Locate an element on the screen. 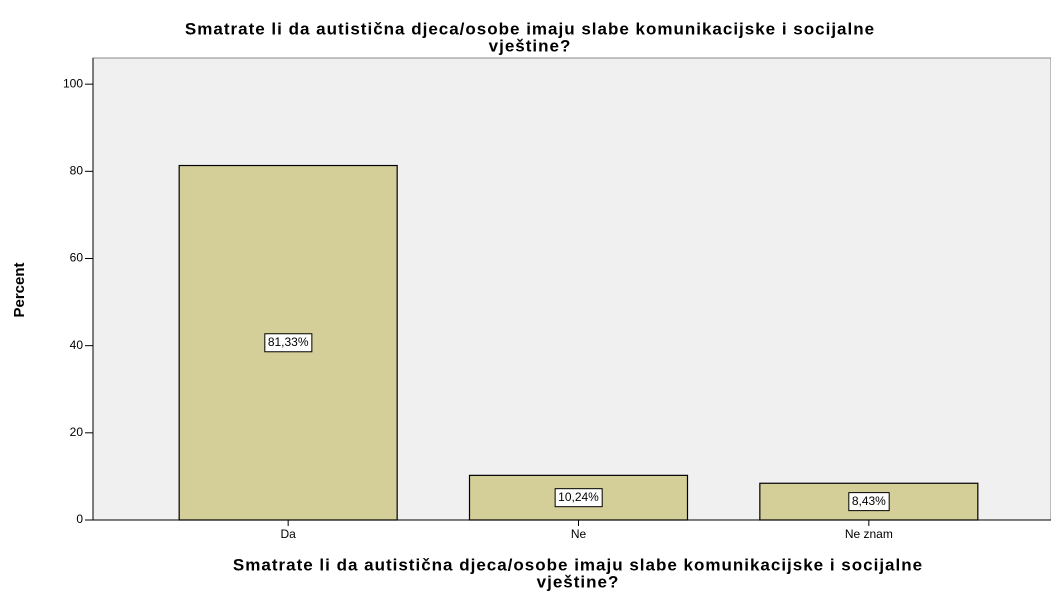  value-label: 8,43% is located at coordinates (869, 501).